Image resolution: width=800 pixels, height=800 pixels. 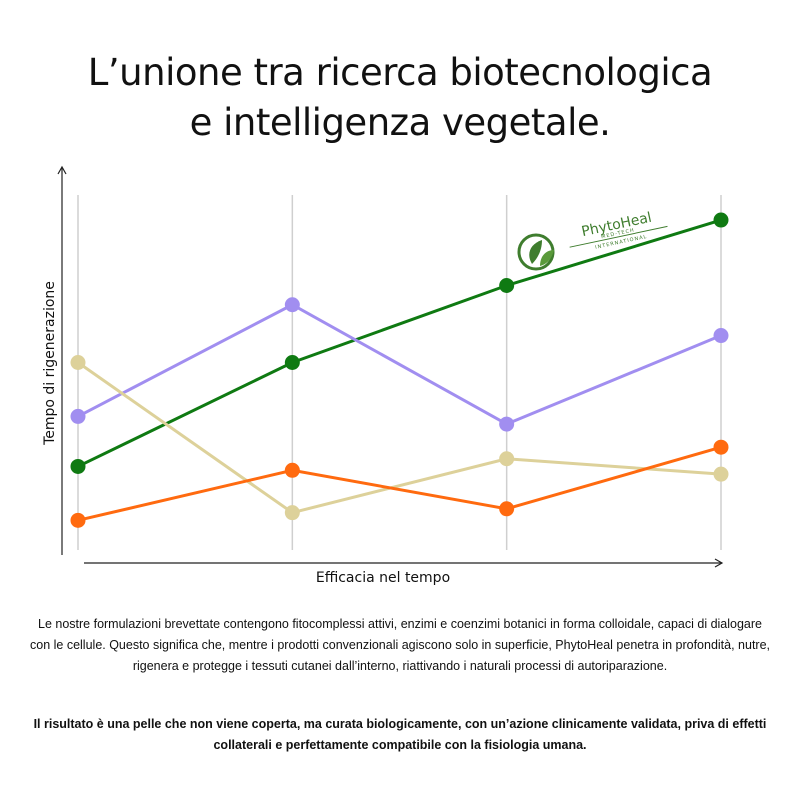 I want to click on series-line-purple, so click(x=399, y=364).